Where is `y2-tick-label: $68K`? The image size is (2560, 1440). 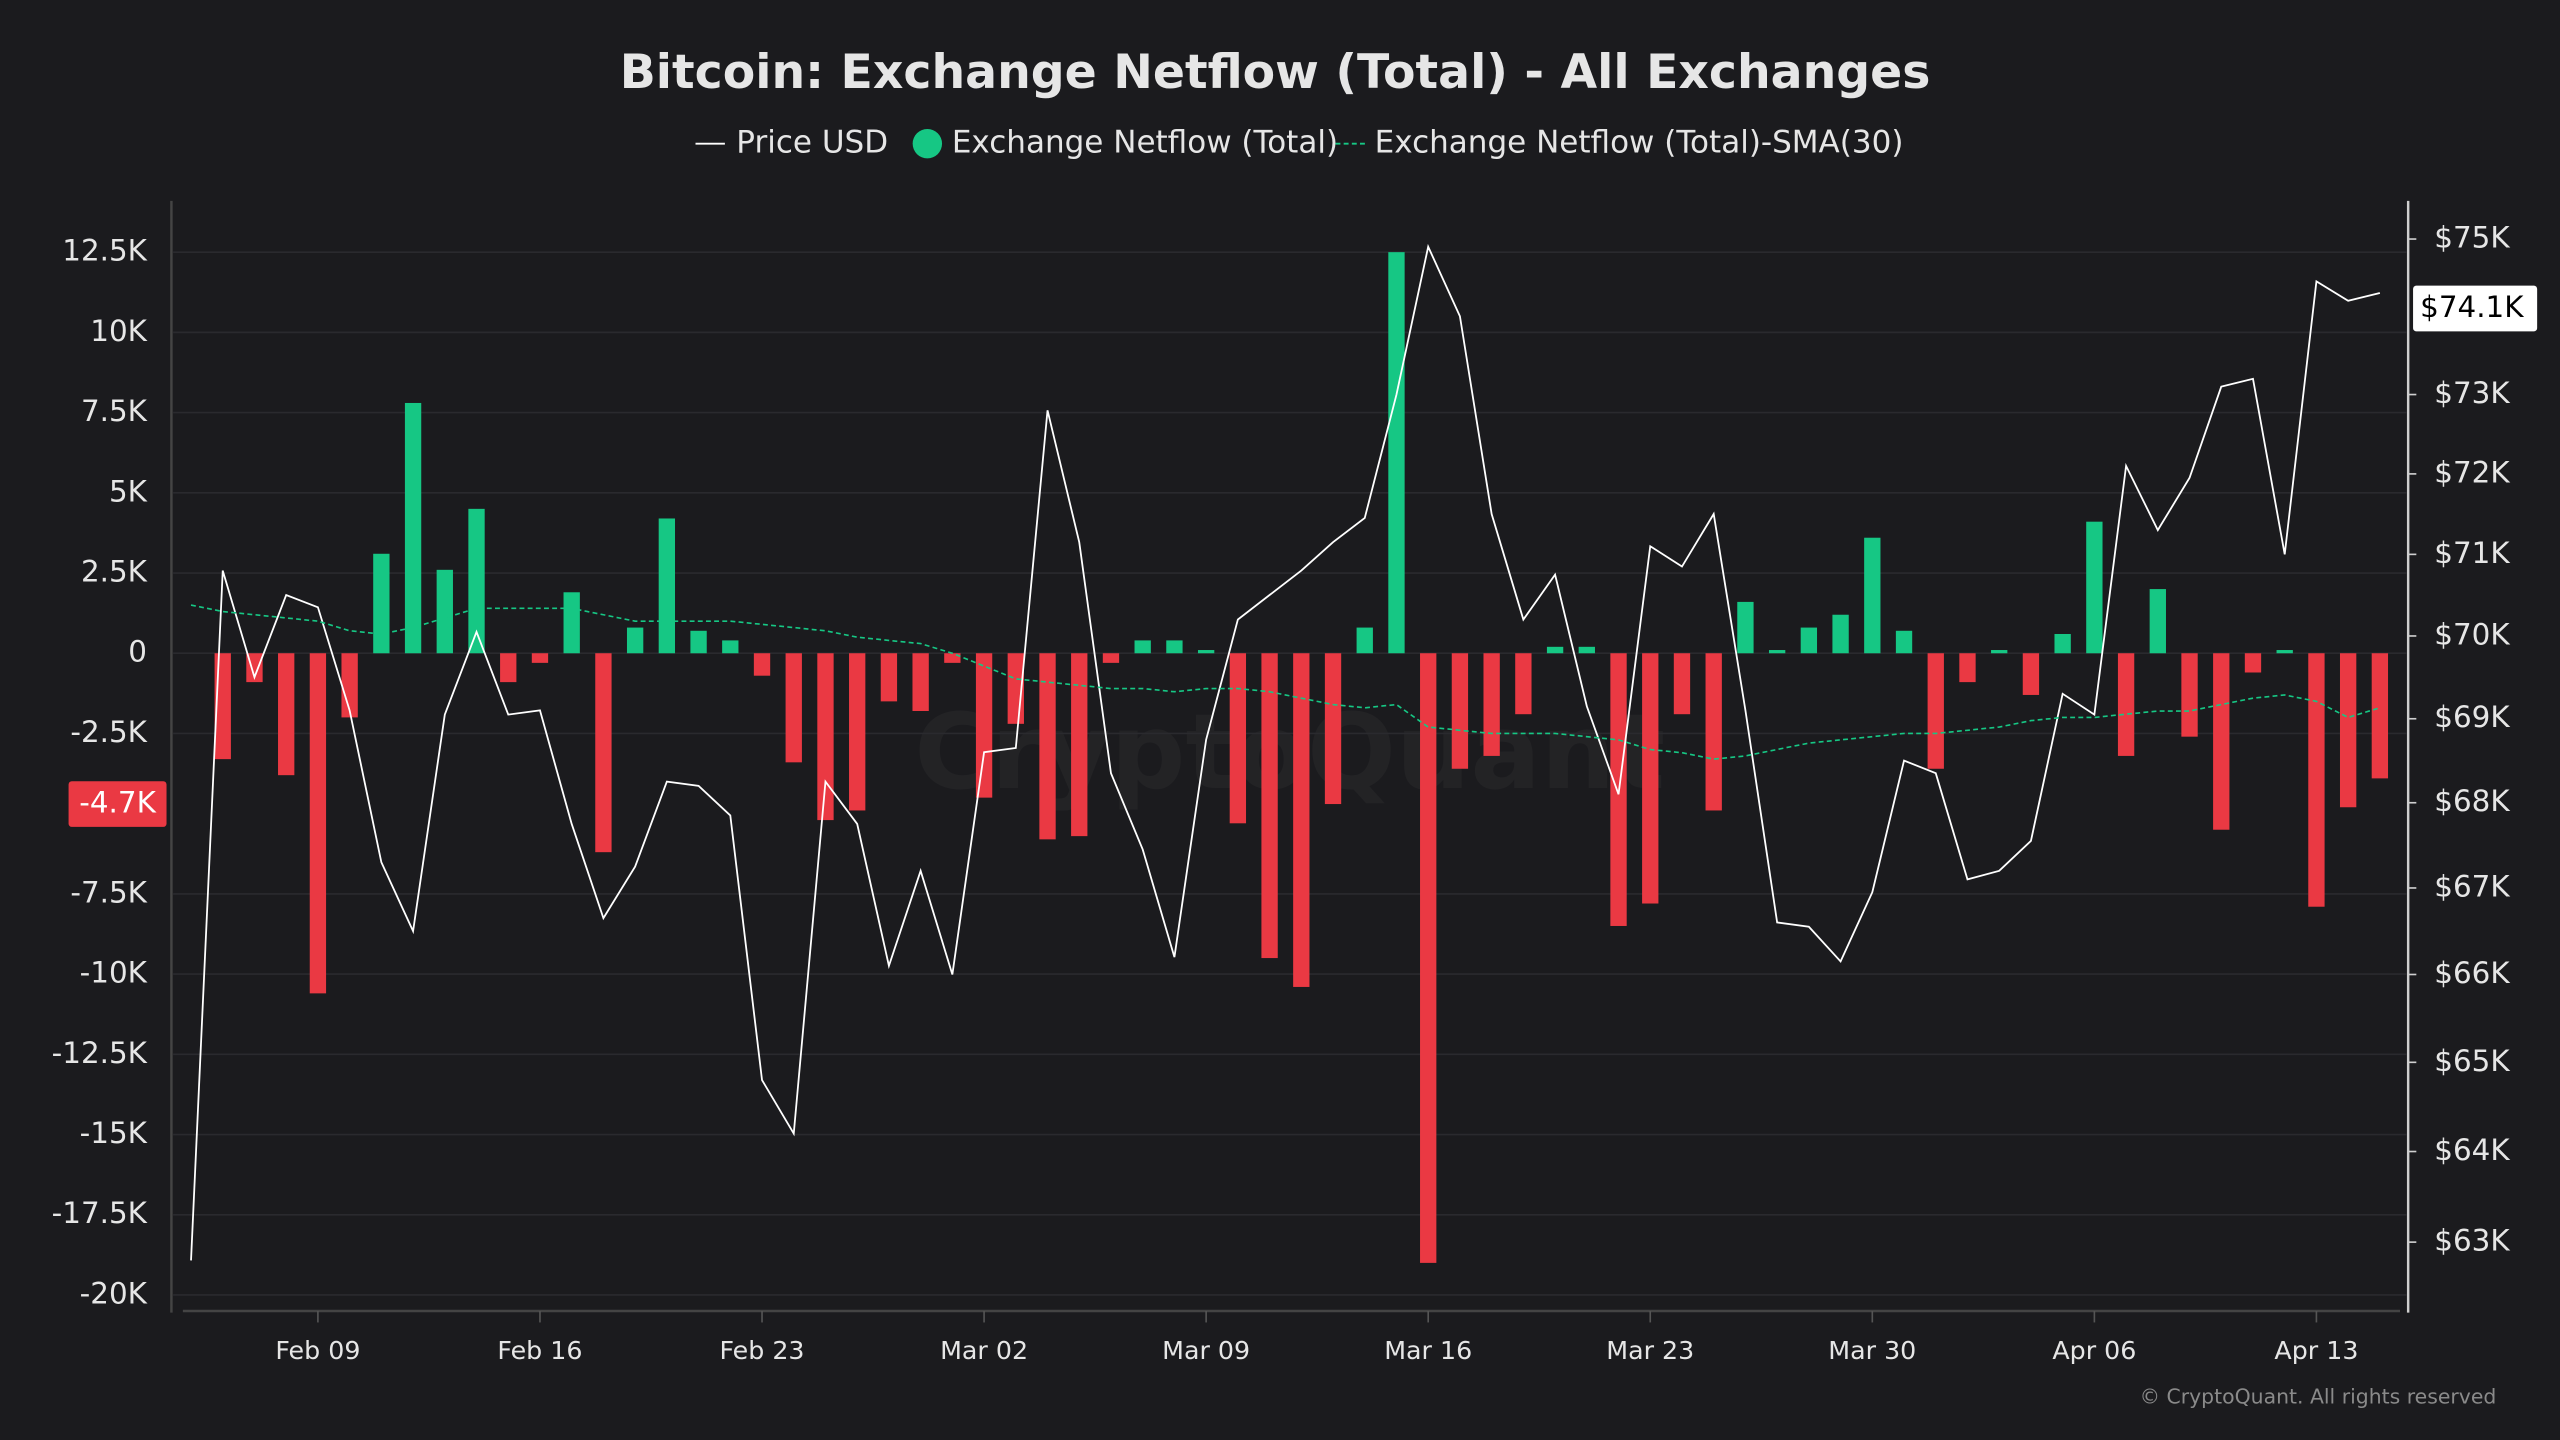
y2-tick-label: $68K is located at coordinates (2472, 801).